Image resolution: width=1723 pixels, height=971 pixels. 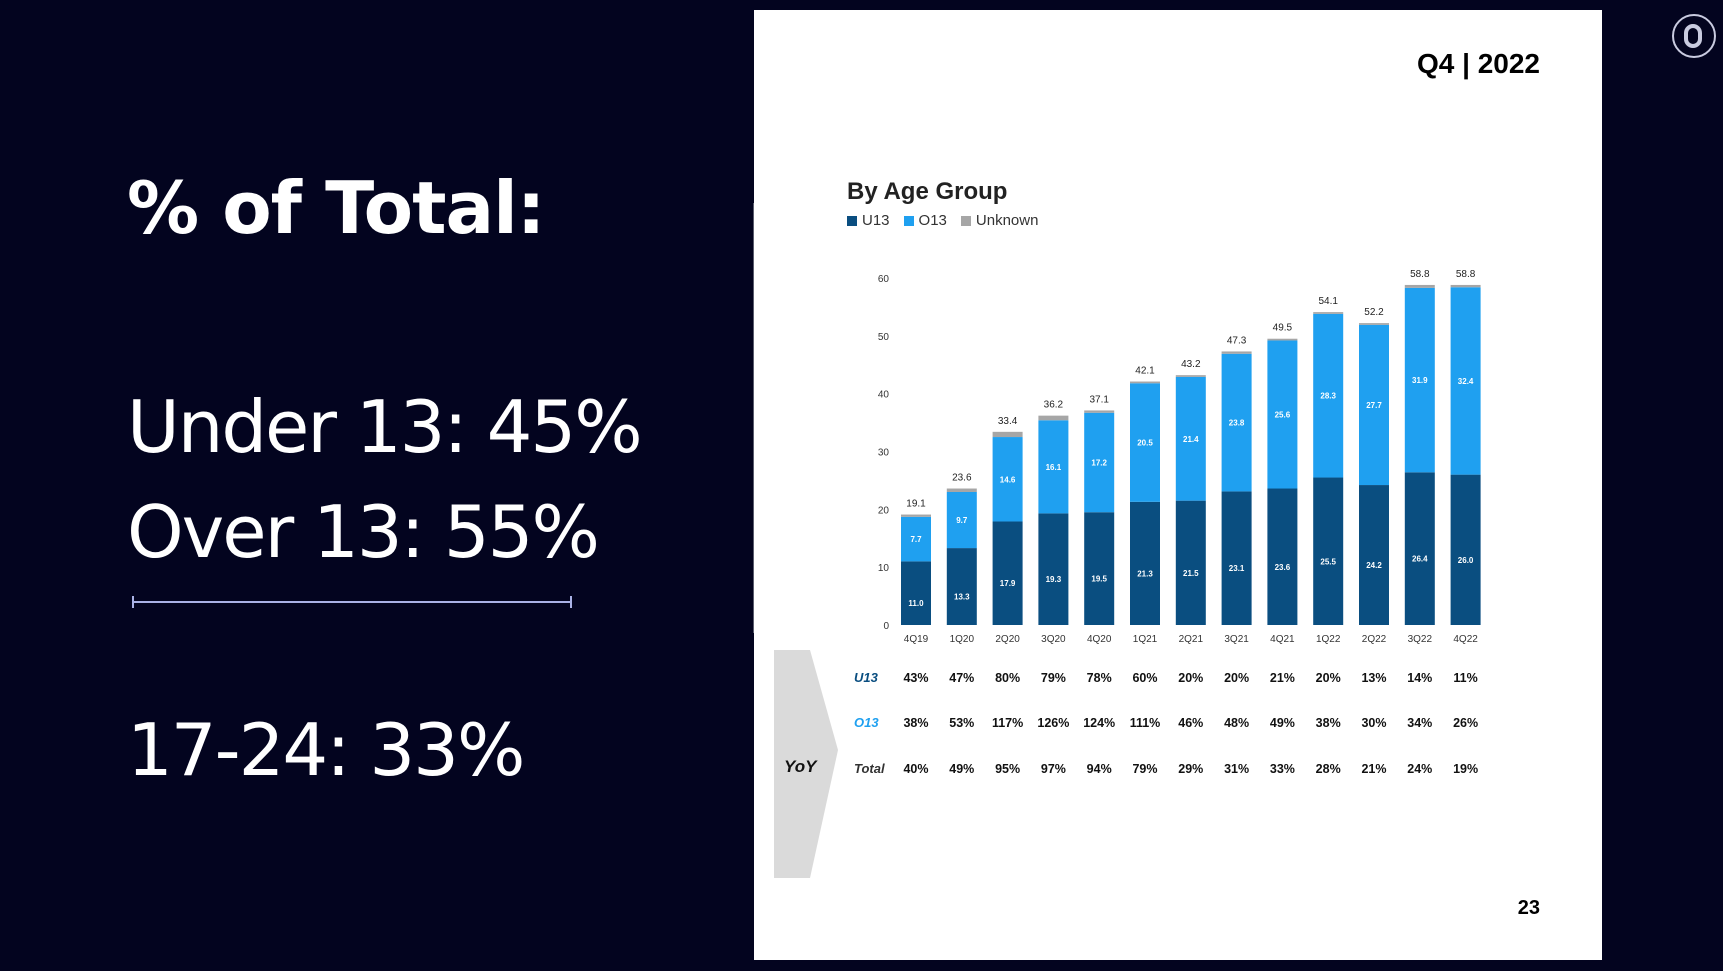 I want to click on yoy-value-total: 33%, so click(x=1282, y=769).